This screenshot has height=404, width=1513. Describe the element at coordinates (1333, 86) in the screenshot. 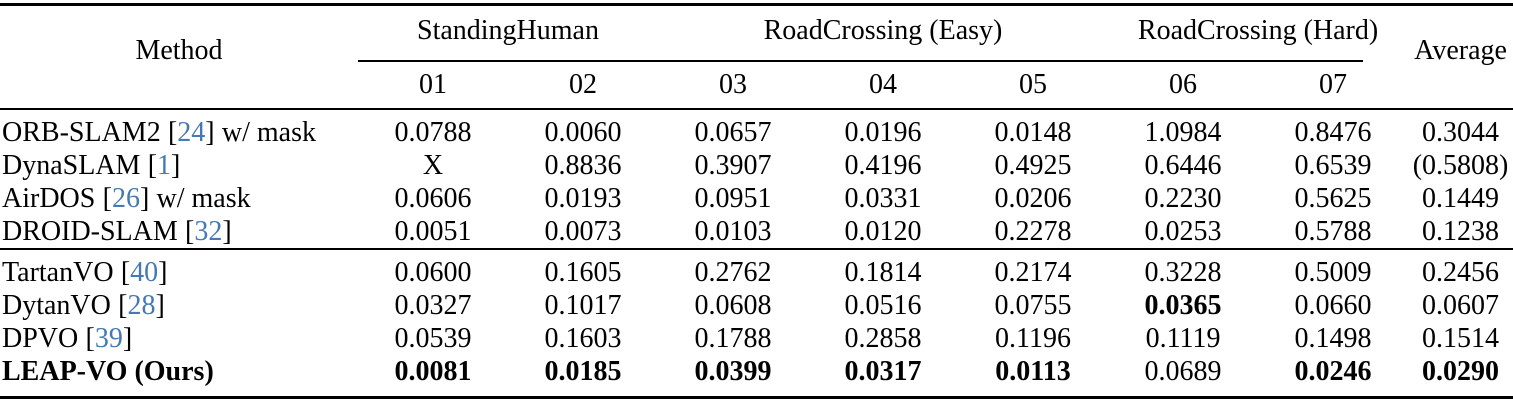

I see `col-header-seq-07: 07` at that location.